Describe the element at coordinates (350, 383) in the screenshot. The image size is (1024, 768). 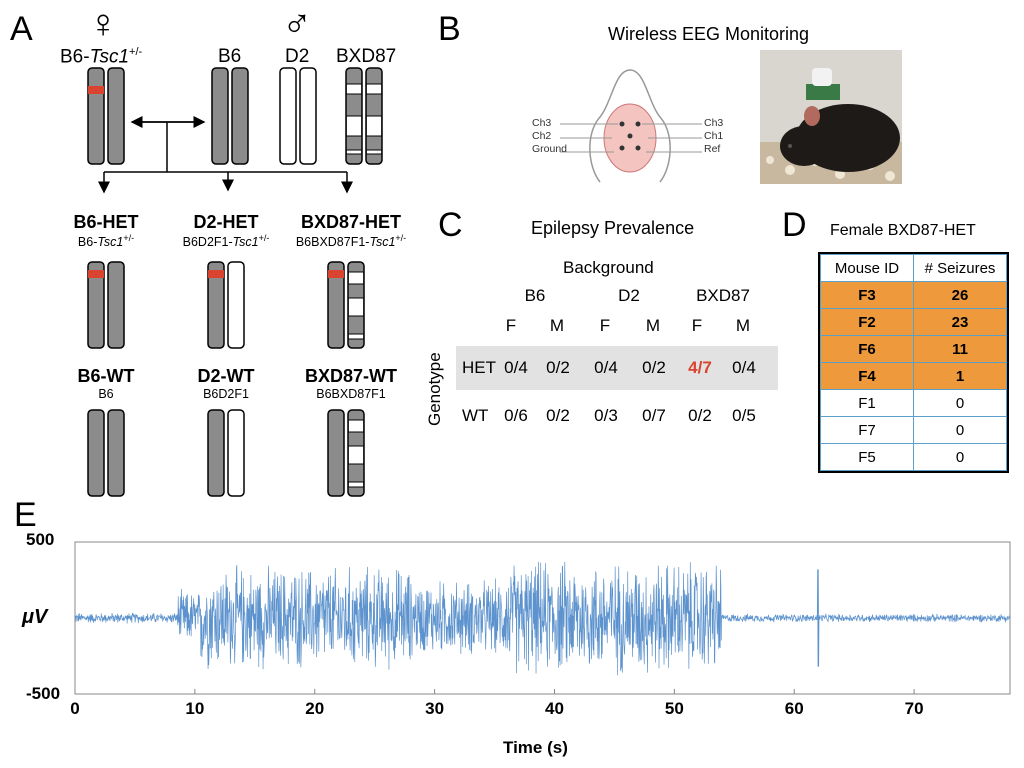
I see `wt-bxd87: BXD87-WT B6BXD87F1` at that location.